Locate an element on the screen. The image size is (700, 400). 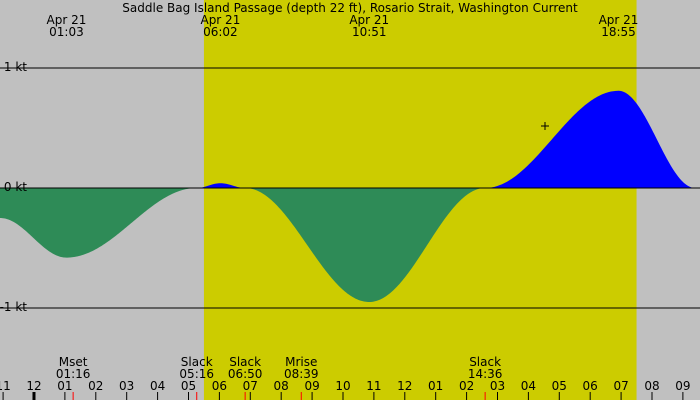
top-event-time: 10:51 is located at coordinates (369, 32).